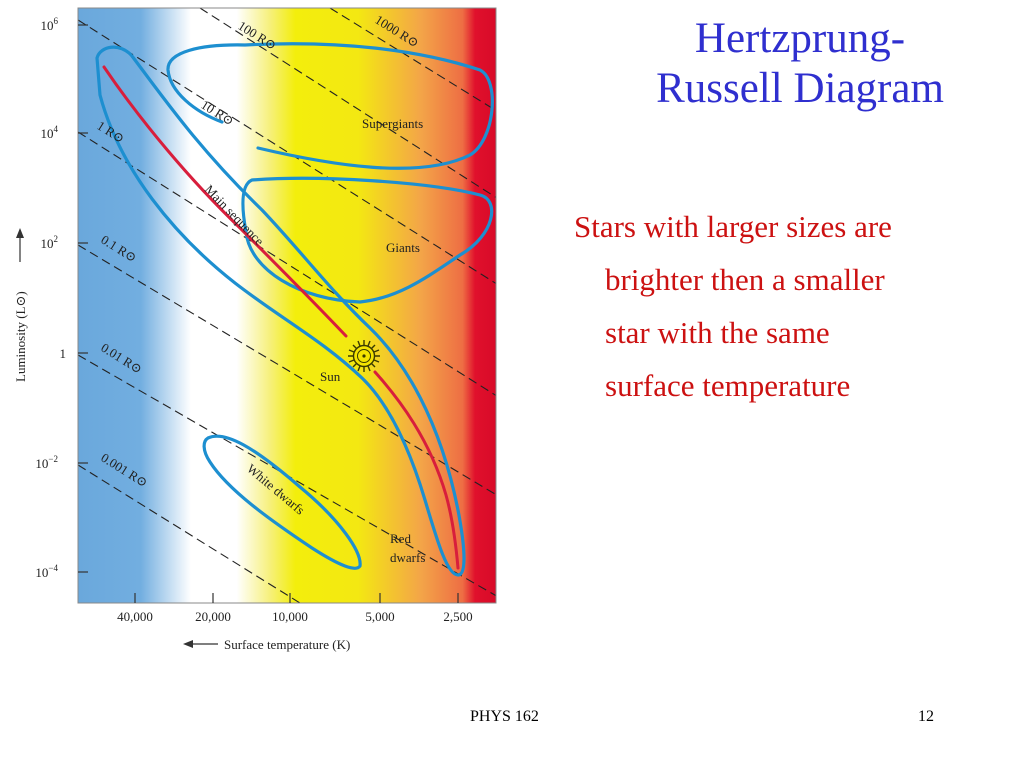 Image resolution: width=1024 pixels, height=768 pixels. What do you see at coordinates (800, 64) in the screenshot?
I see `slide-title: Hertzprung- Russell Diagram` at bounding box center [800, 64].